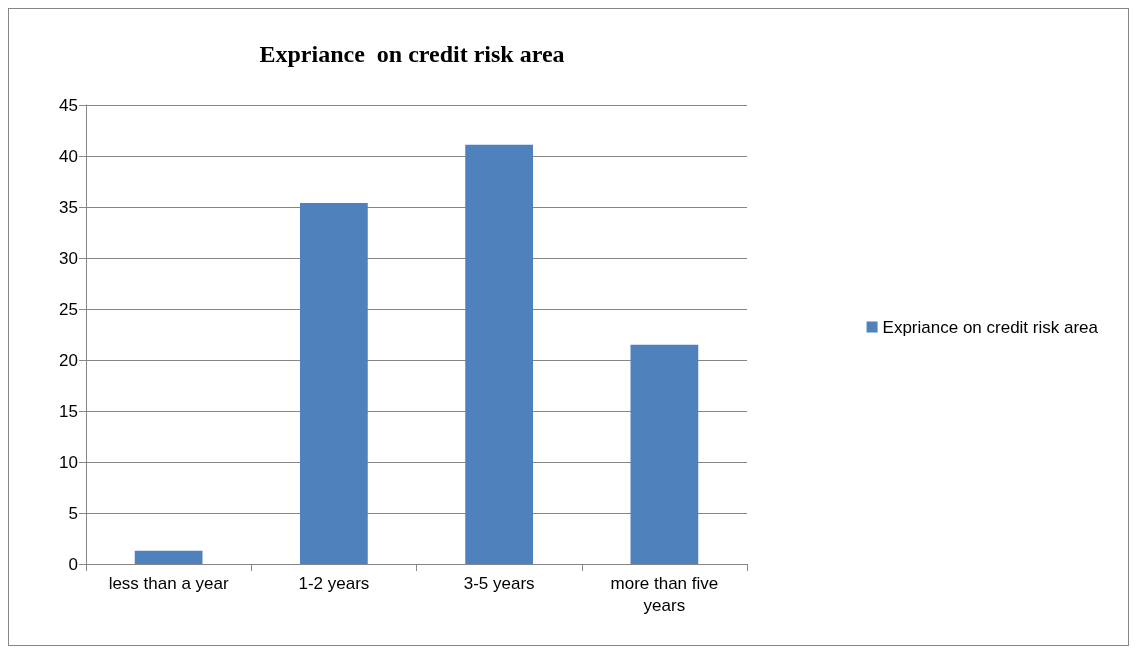 The image size is (1137, 654). I want to click on x-tick-label: more than five years, so click(664, 594).